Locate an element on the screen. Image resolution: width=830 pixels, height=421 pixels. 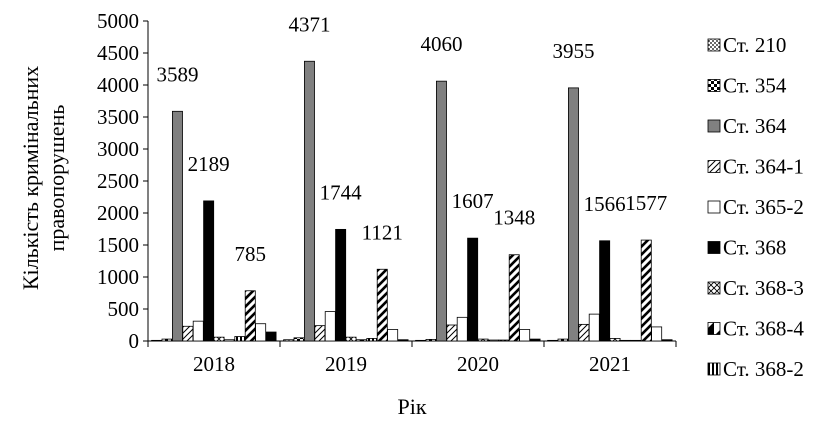
y-tick-label: 2500 is located at coordinates (118, 181).